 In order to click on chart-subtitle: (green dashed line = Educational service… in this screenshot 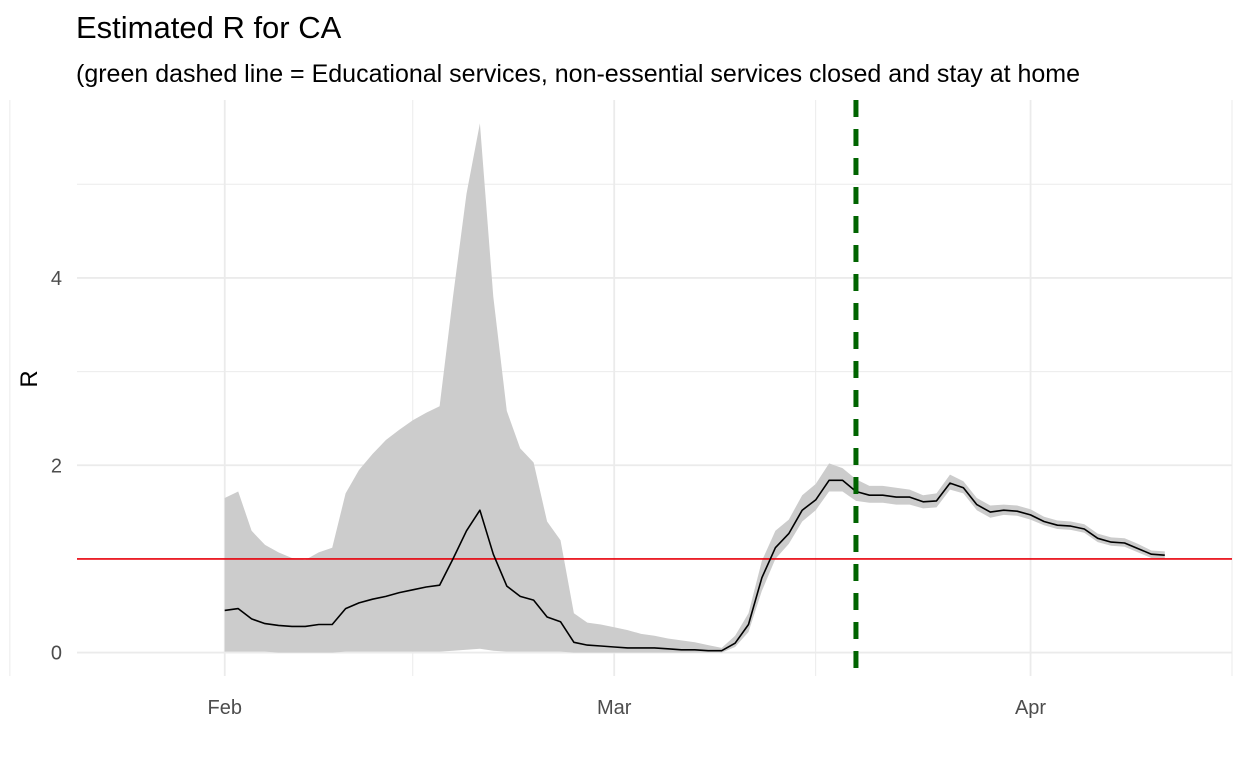, I will do `click(578, 74)`.